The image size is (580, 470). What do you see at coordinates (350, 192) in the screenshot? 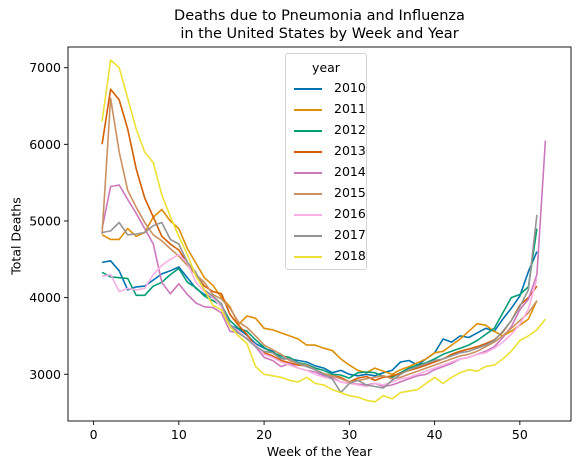
I see `legend-label: 2015` at bounding box center [350, 192].